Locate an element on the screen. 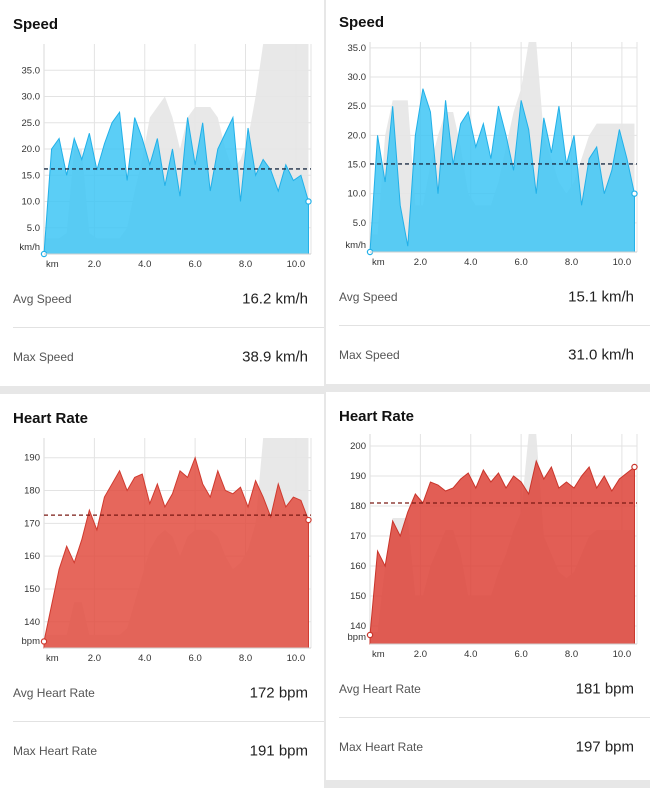 The image size is (650, 788). y-tick-label: 200 is located at coordinates (358, 446).